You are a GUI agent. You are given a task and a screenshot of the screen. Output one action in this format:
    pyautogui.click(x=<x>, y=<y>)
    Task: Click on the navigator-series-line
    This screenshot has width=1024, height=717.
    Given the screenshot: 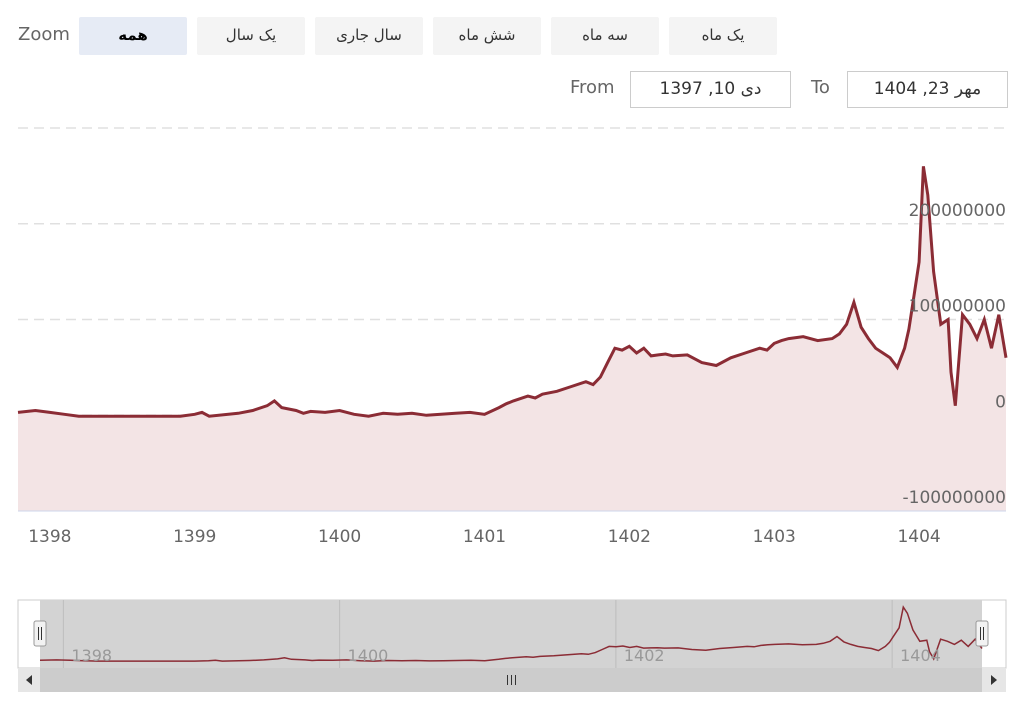 What is the action you would take?
    pyautogui.click(x=511, y=633)
    